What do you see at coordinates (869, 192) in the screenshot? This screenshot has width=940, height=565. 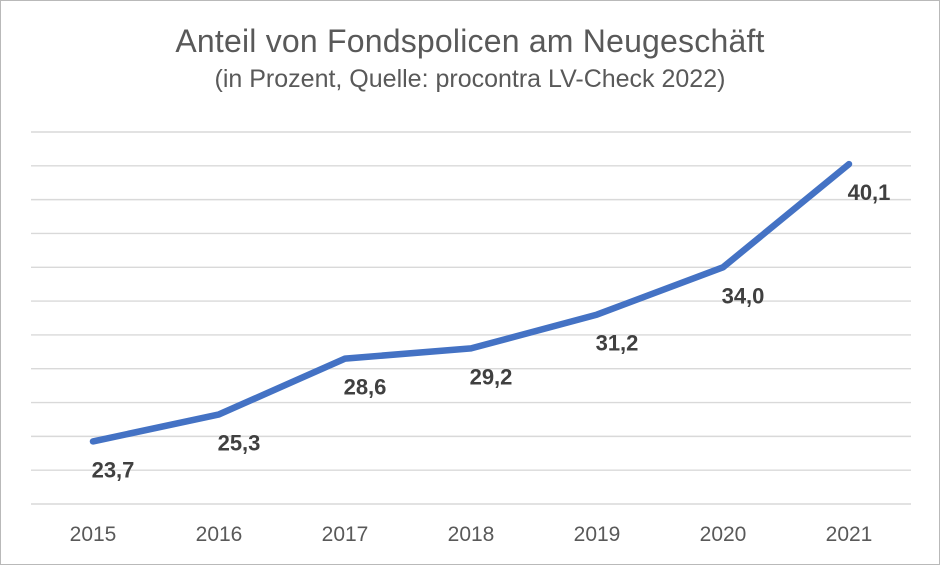 I see `data-point-label: 40,1` at bounding box center [869, 192].